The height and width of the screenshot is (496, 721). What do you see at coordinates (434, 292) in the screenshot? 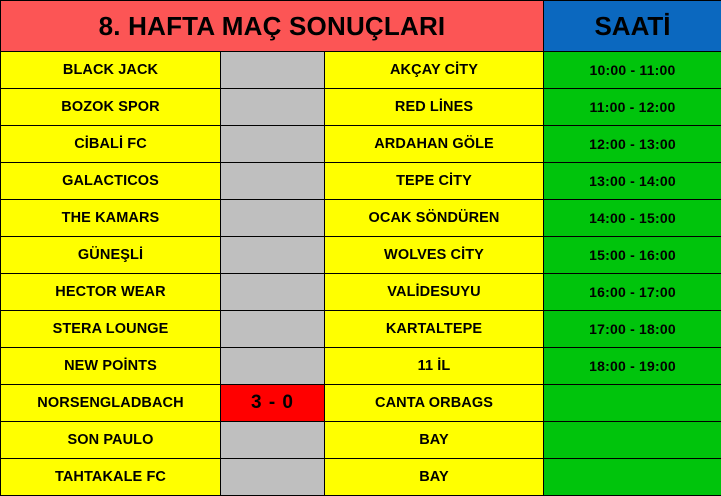
I see `away-team-cell: VALİDESUYU` at bounding box center [434, 292].